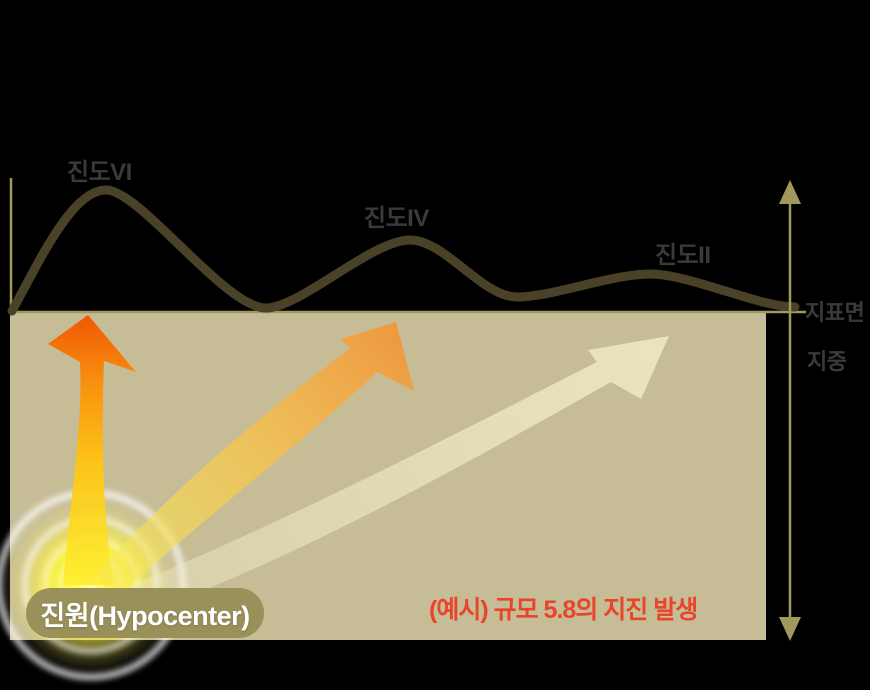 The height and width of the screenshot is (690, 870). Describe the element at coordinates (92, 450) in the screenshot. I see `seismic-ray-strong-arrow` at that location.